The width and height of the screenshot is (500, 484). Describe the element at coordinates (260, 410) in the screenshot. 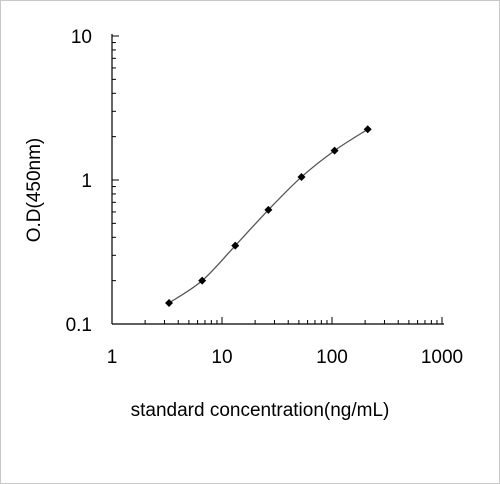

I see `x-axis-title: standard concentration(ng/mL)` at that location.